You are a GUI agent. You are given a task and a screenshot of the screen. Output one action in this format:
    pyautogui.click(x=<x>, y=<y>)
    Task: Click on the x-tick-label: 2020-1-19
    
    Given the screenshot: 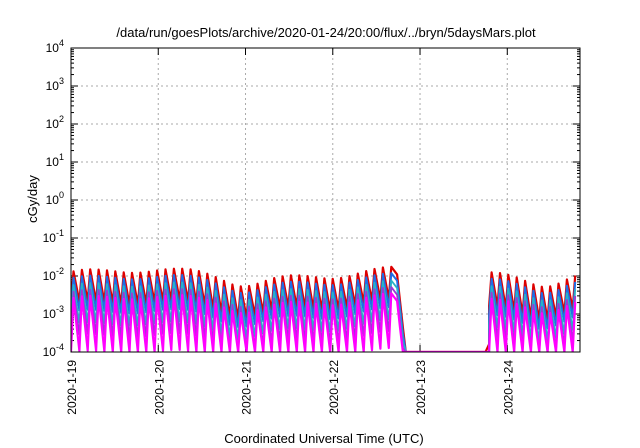 What is the action you would take?
    pyautogui.click(x=72, y=387)
    